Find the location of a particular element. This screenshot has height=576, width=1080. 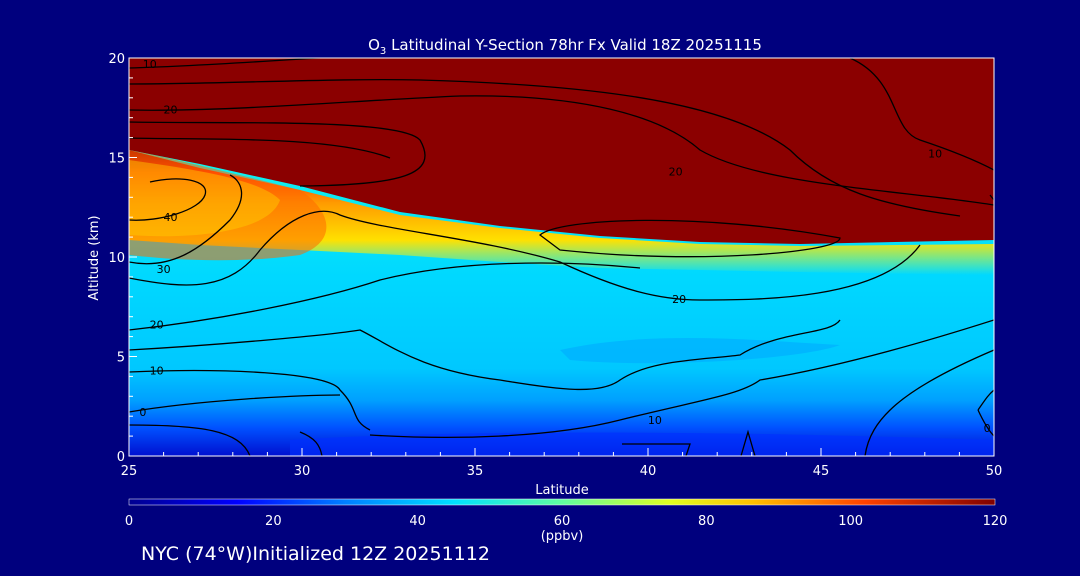

x-tick-label: 50 is located at coordinates (994, 471).